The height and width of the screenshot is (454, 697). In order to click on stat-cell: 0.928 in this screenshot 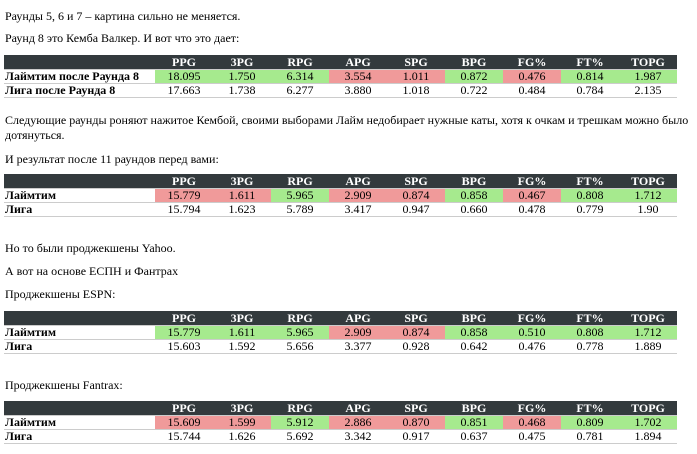, I will do `click(416, 346)`.